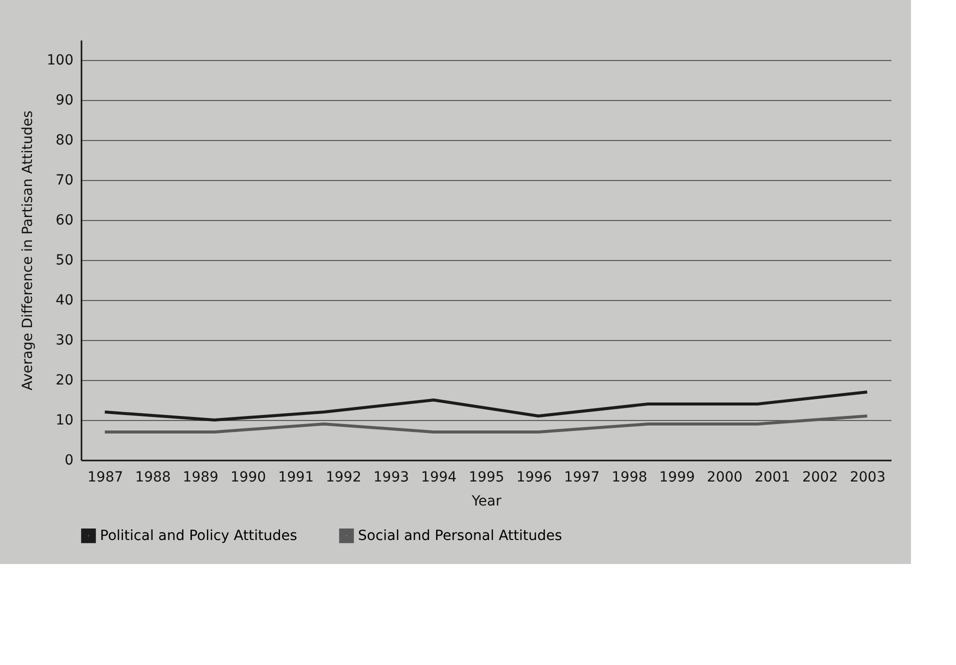 The width and height of the screenshot is (956, 665). Describe the element at coordinates (296, 478) in the screenshot. I see `x-tick-label: 1991` at that location.